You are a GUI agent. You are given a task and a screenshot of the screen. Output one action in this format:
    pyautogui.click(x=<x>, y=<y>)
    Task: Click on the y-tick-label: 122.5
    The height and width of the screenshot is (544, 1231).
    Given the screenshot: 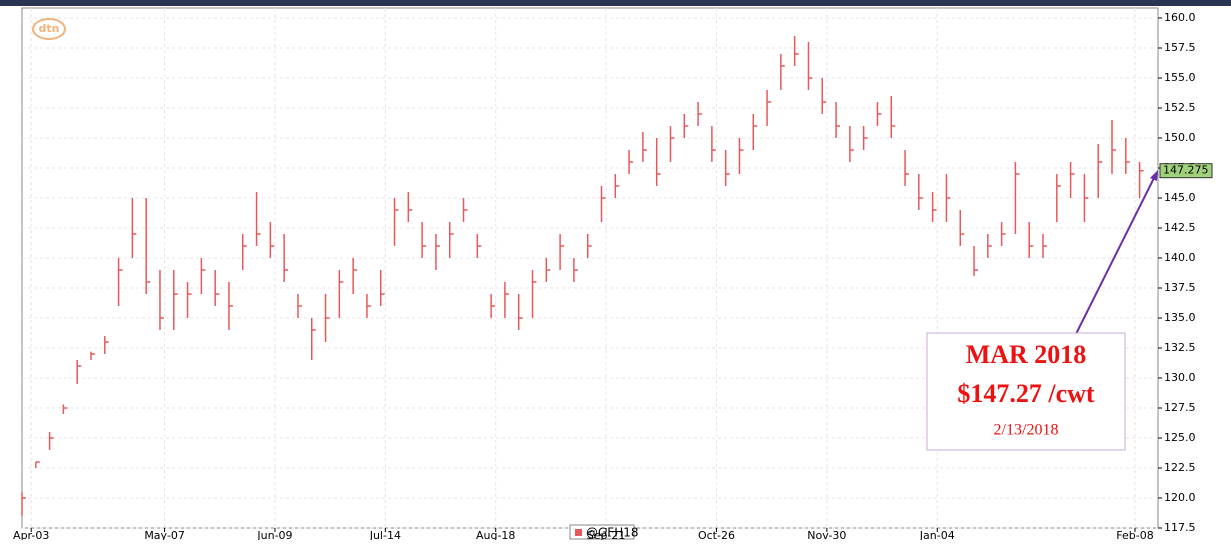 What is the action you would take?
    pyautogui.click(x=1180, y=467)
    